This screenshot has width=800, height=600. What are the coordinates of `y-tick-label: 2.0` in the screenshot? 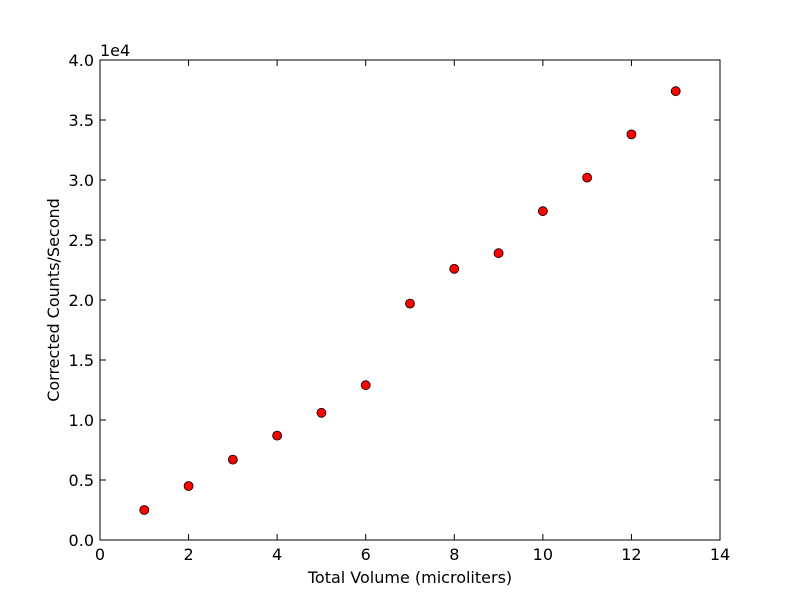 It's located at (81, 300).